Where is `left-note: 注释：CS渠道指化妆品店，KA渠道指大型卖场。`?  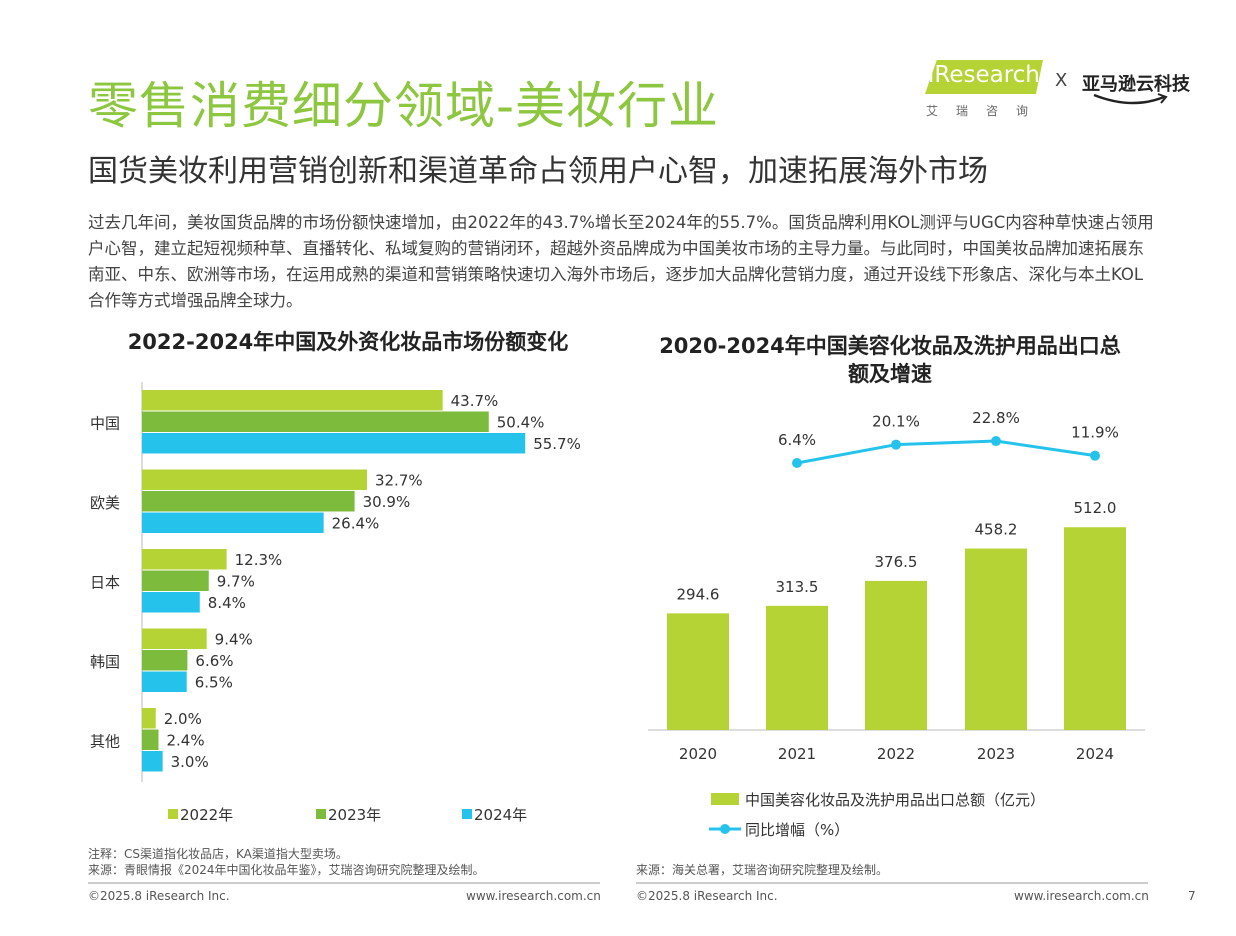
left-note: 注释：CS渠道指化妆品店，KA渠道指大型卖场。 is located at coordinates (218, 854).